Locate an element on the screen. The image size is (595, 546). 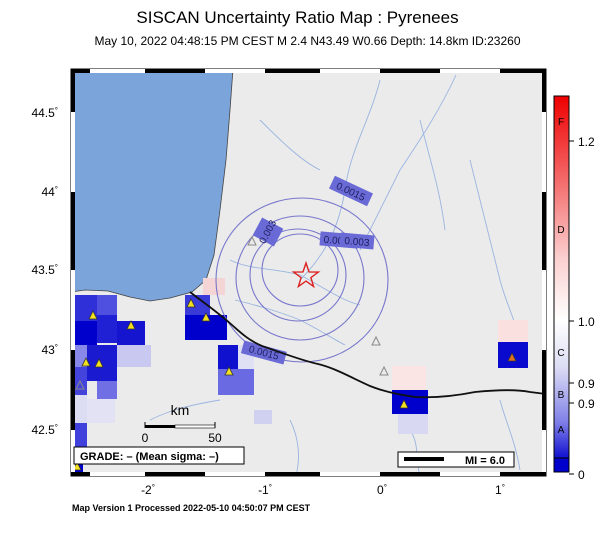
contour-label-4: 0.003 is located at coordinates (357, 242).